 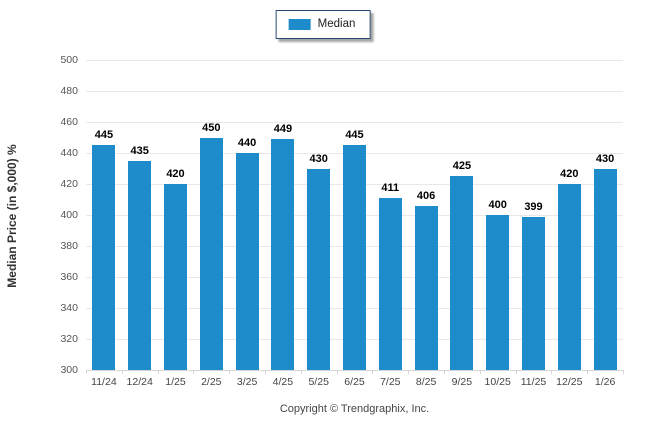 I want to click on bar-value-label: 425, so click(x=462, y=166).